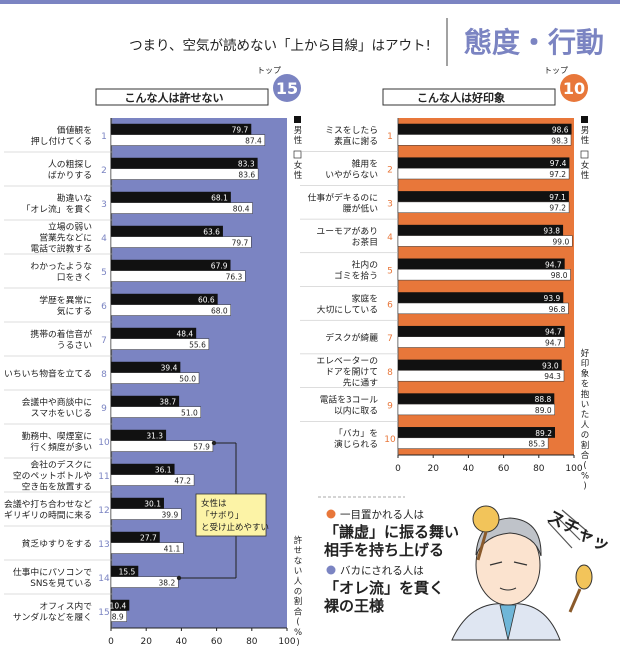  Describe the element at coordinates (584, 577) in the screenshot. I see `hand-mirror-right` at that location.